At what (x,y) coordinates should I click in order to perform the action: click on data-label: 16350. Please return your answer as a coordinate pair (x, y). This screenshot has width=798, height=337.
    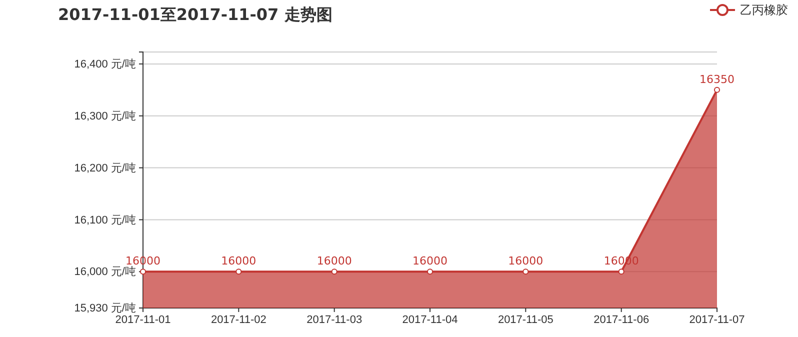
    Looking at the image, I should click on (717, 79).